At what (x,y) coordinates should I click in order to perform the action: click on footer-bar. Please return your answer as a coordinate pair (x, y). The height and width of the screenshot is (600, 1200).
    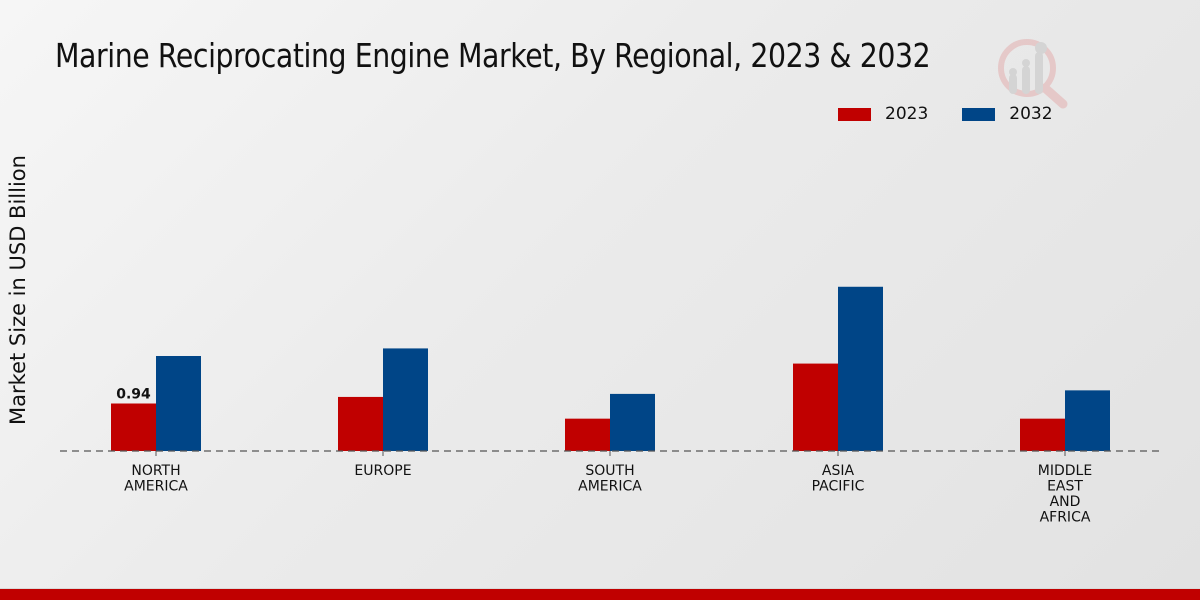
    Looking at the image, I should click on (600, 594).